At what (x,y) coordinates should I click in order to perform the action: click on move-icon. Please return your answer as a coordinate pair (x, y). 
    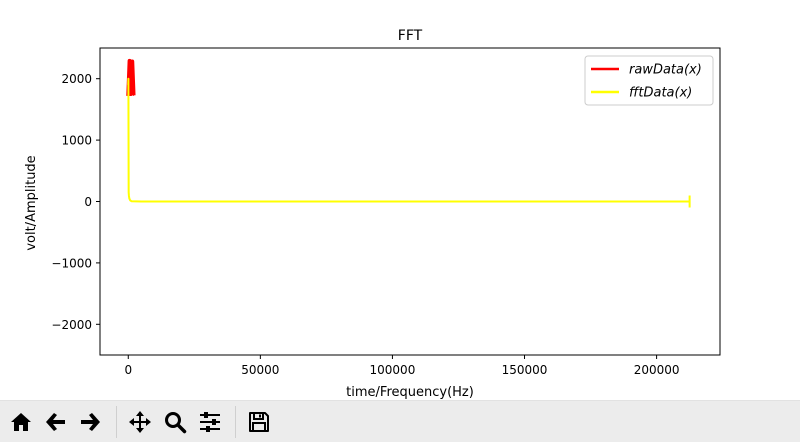
    Looking at the image, I should click on (140, 422).